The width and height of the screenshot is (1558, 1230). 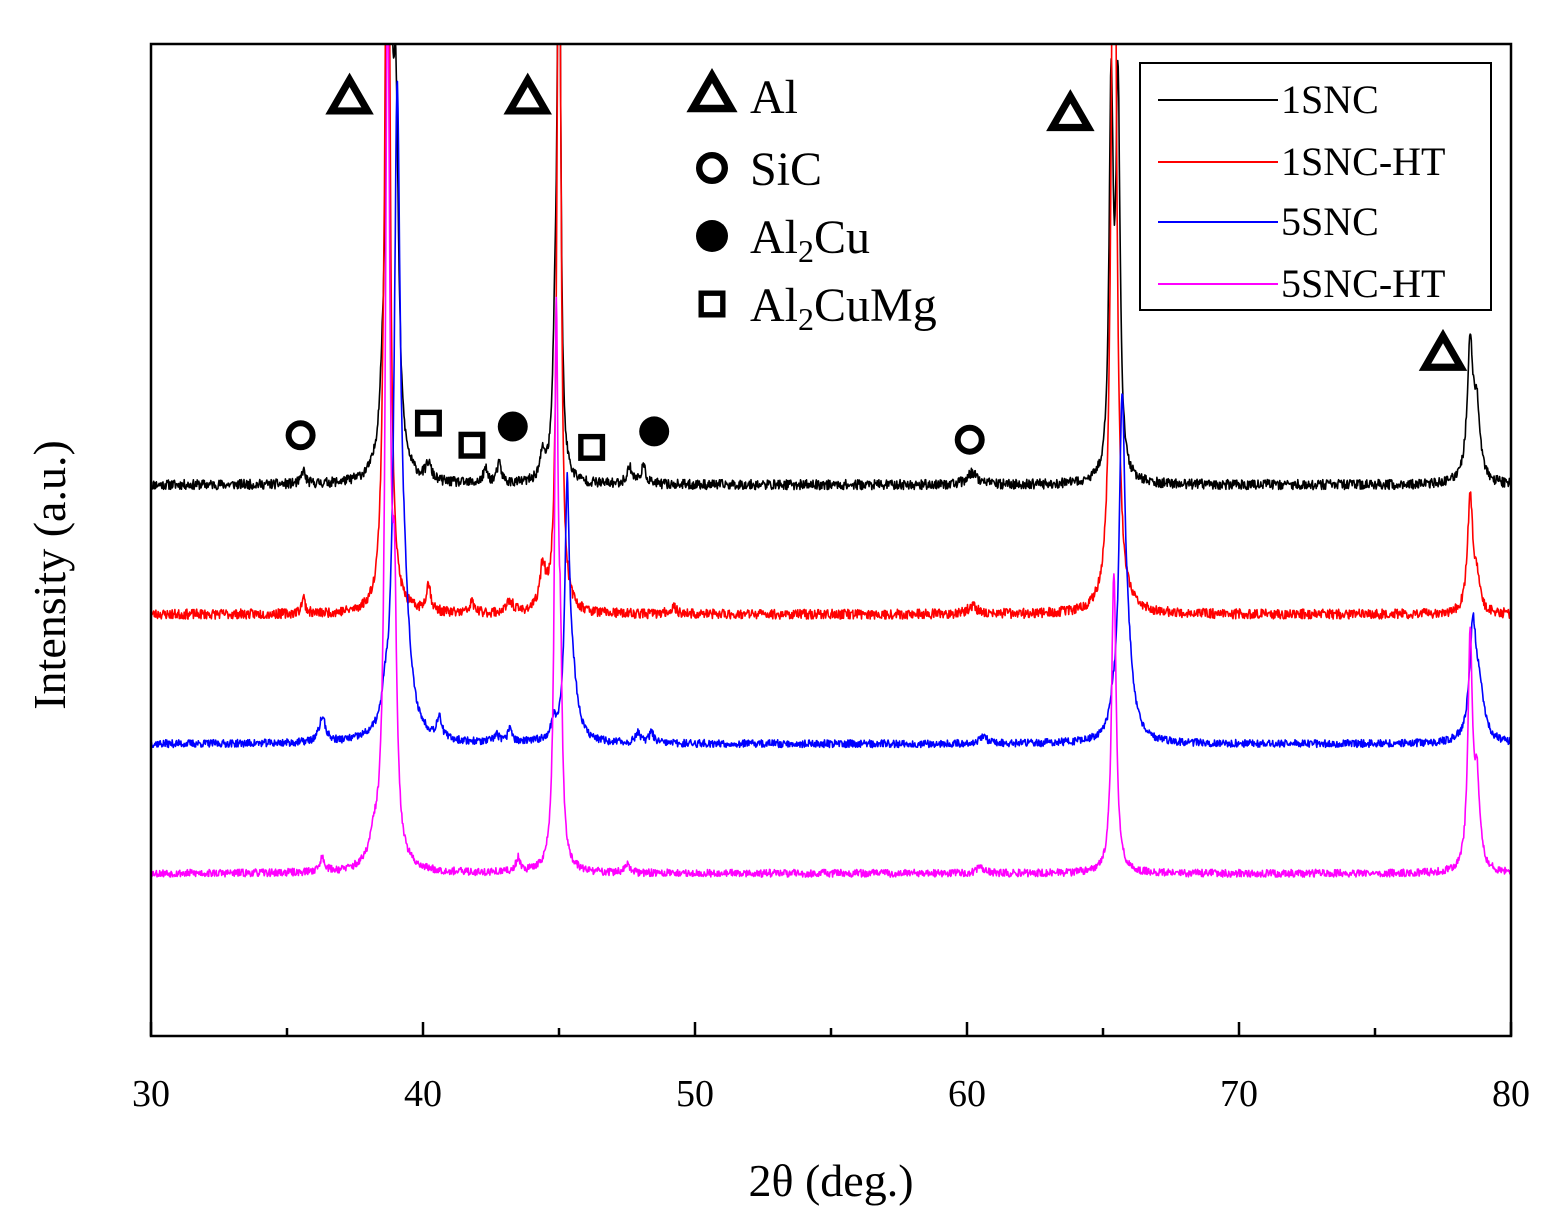 What do you see at coordinates (830, 1180) in the screenshot?
I see `x-axis-label: 2θ (deg.)` at bounding box center [830, 1180].